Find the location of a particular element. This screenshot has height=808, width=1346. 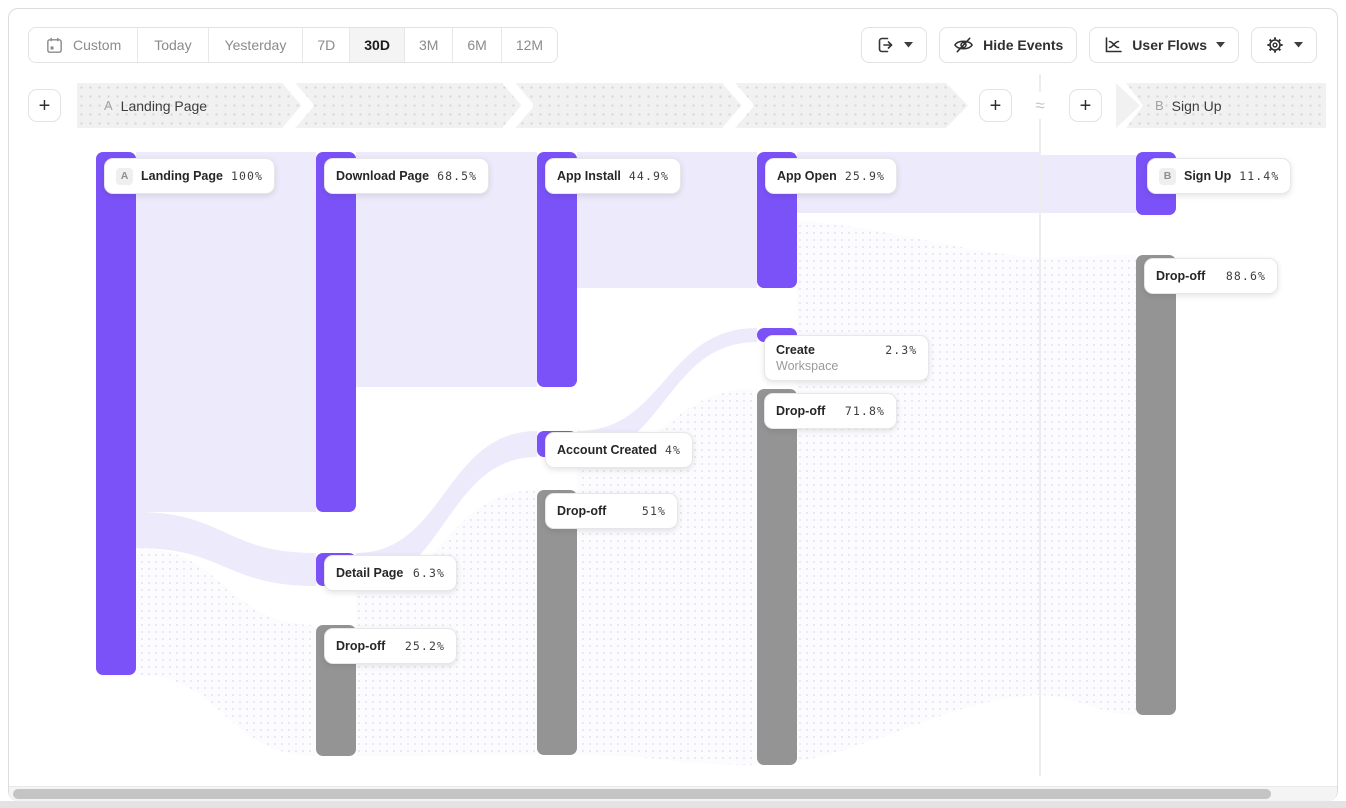

node-value: 25.2% is located at coordinates (424, 646).